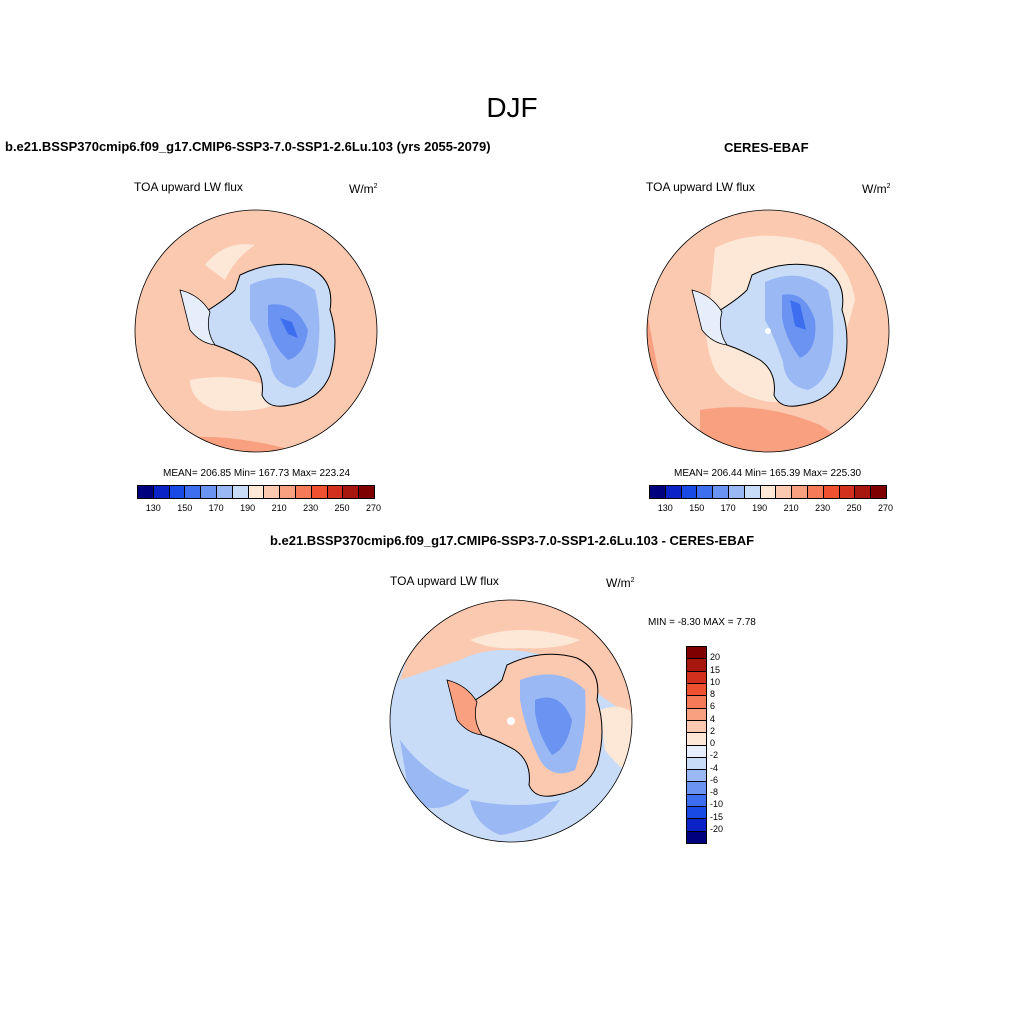 The image size is (1024, 1024). Describe the element at coordinates (620, 583) in the screenshot. I see `panel3-units-label: W/m2` at that location.